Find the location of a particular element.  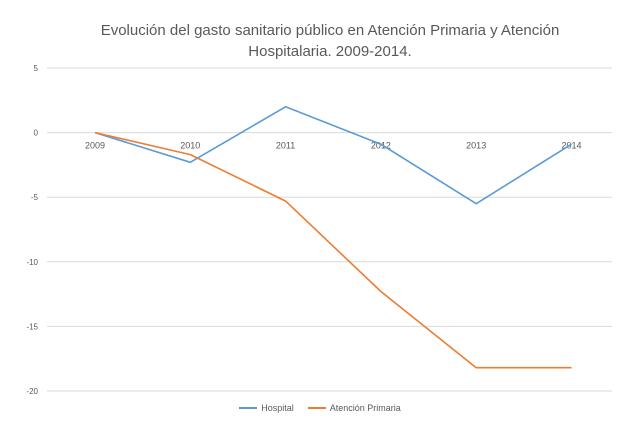

legend-swatch-atencion-primaria is located at coordinates (316, 408).